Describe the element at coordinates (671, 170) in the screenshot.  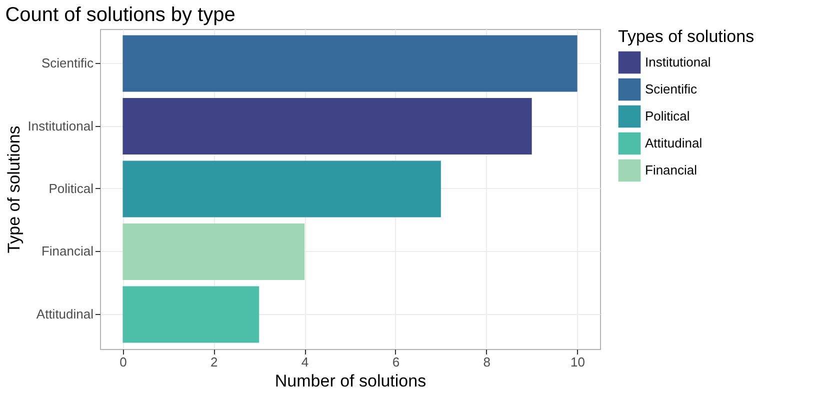
I see `legend-label: Financial` at that location.